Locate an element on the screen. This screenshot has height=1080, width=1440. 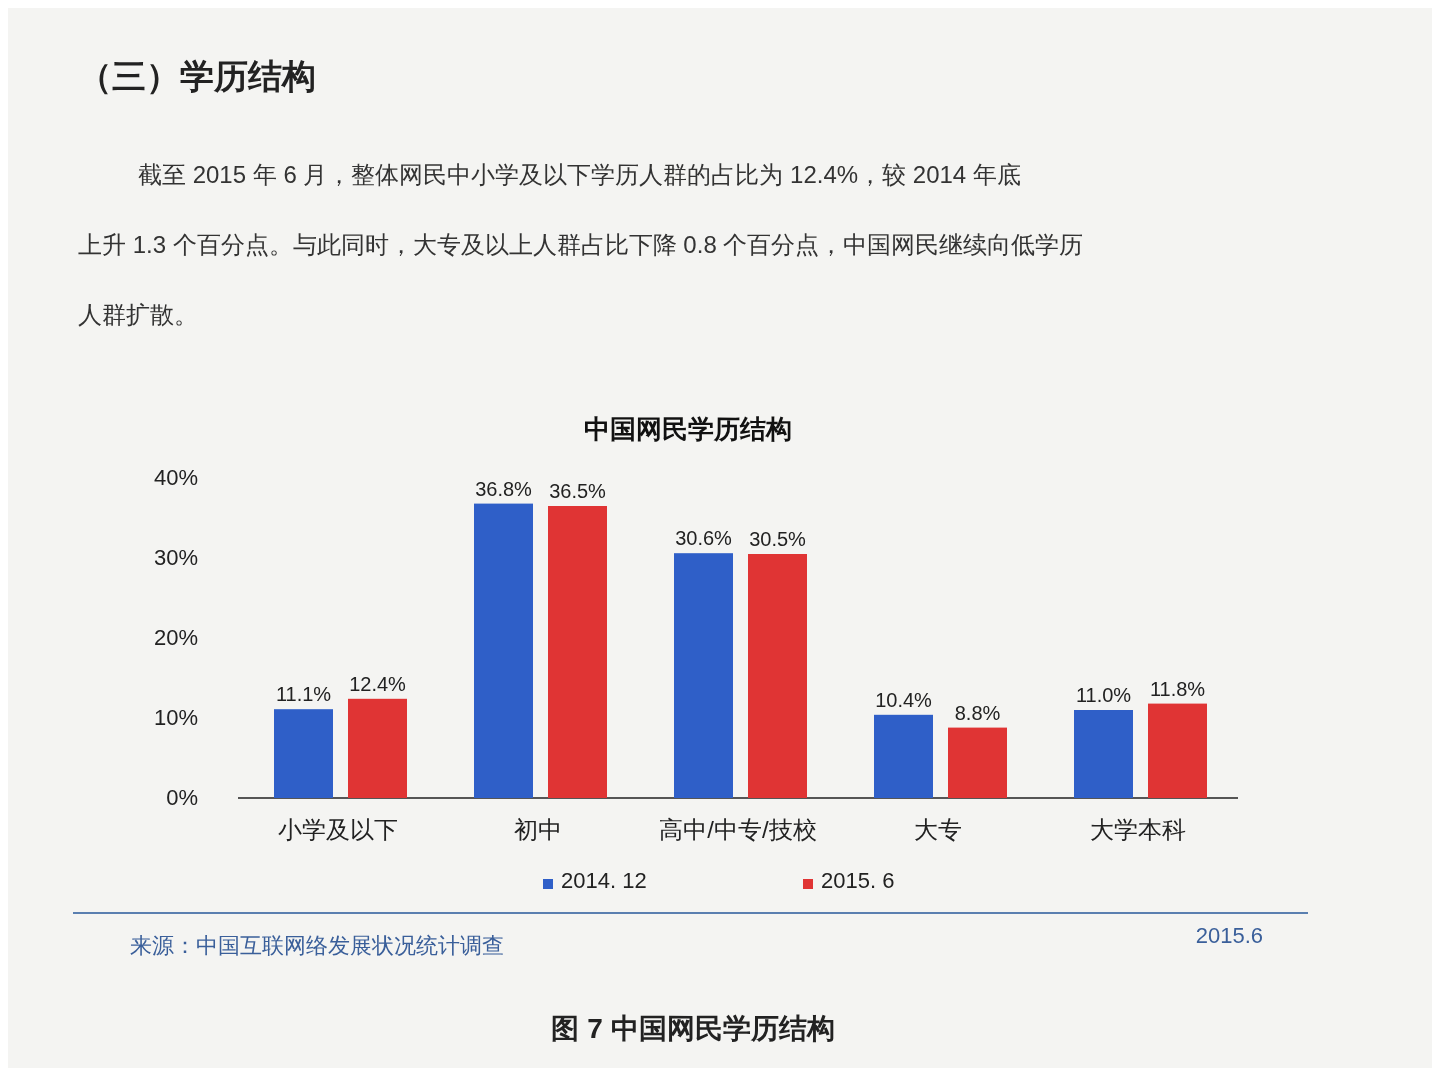
text: 2015.6 is located at coordinates (1229, 935).